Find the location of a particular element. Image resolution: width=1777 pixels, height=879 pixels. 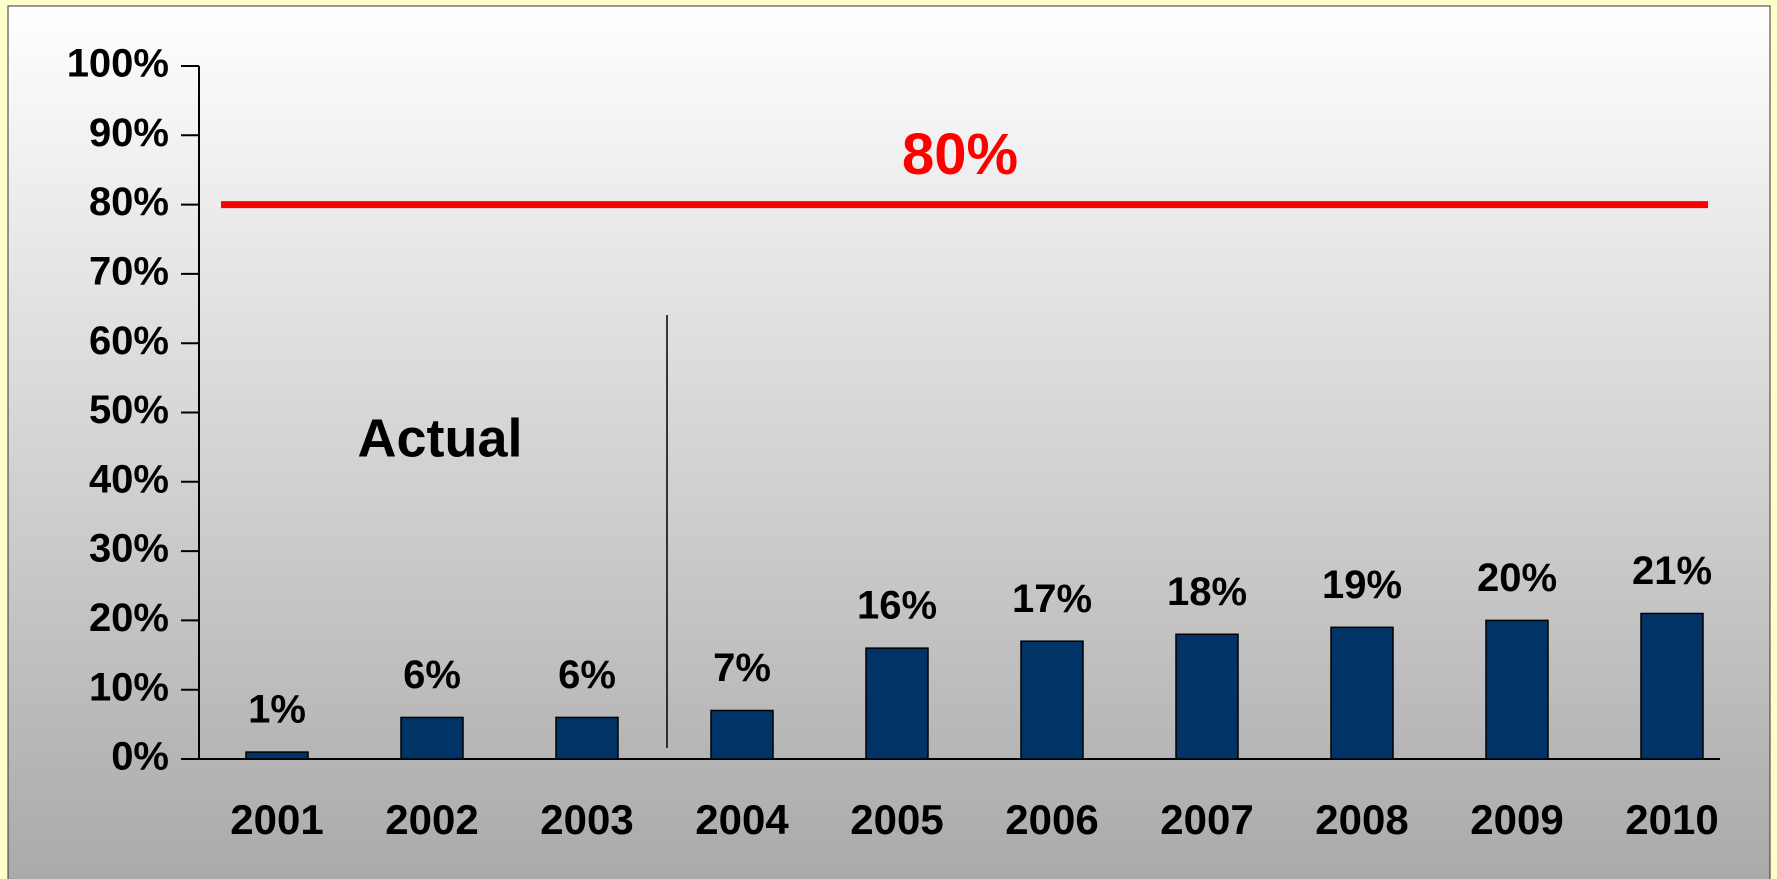

y-tick-label: 70% is located at coordinates (129, 271).